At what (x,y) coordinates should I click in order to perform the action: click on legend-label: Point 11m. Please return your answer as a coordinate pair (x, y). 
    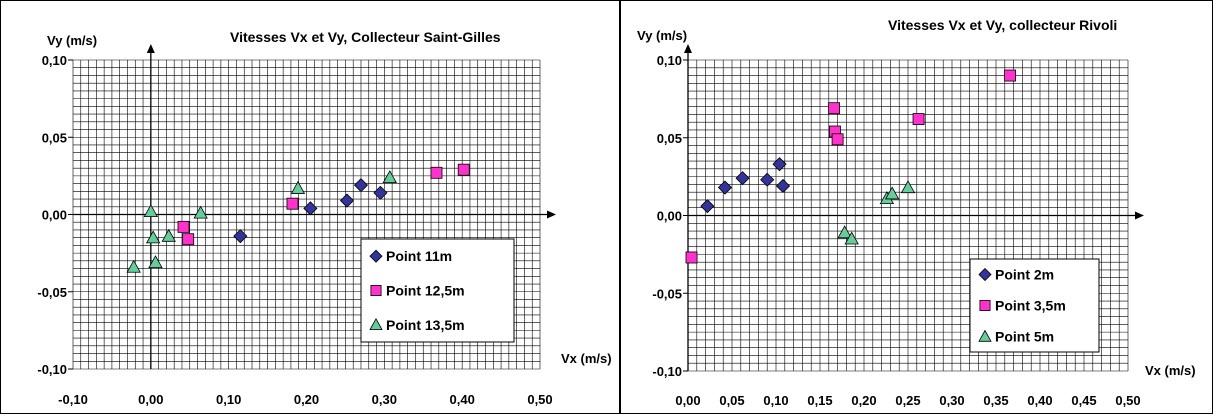
    Looking at the image, I should click on (419, 256).